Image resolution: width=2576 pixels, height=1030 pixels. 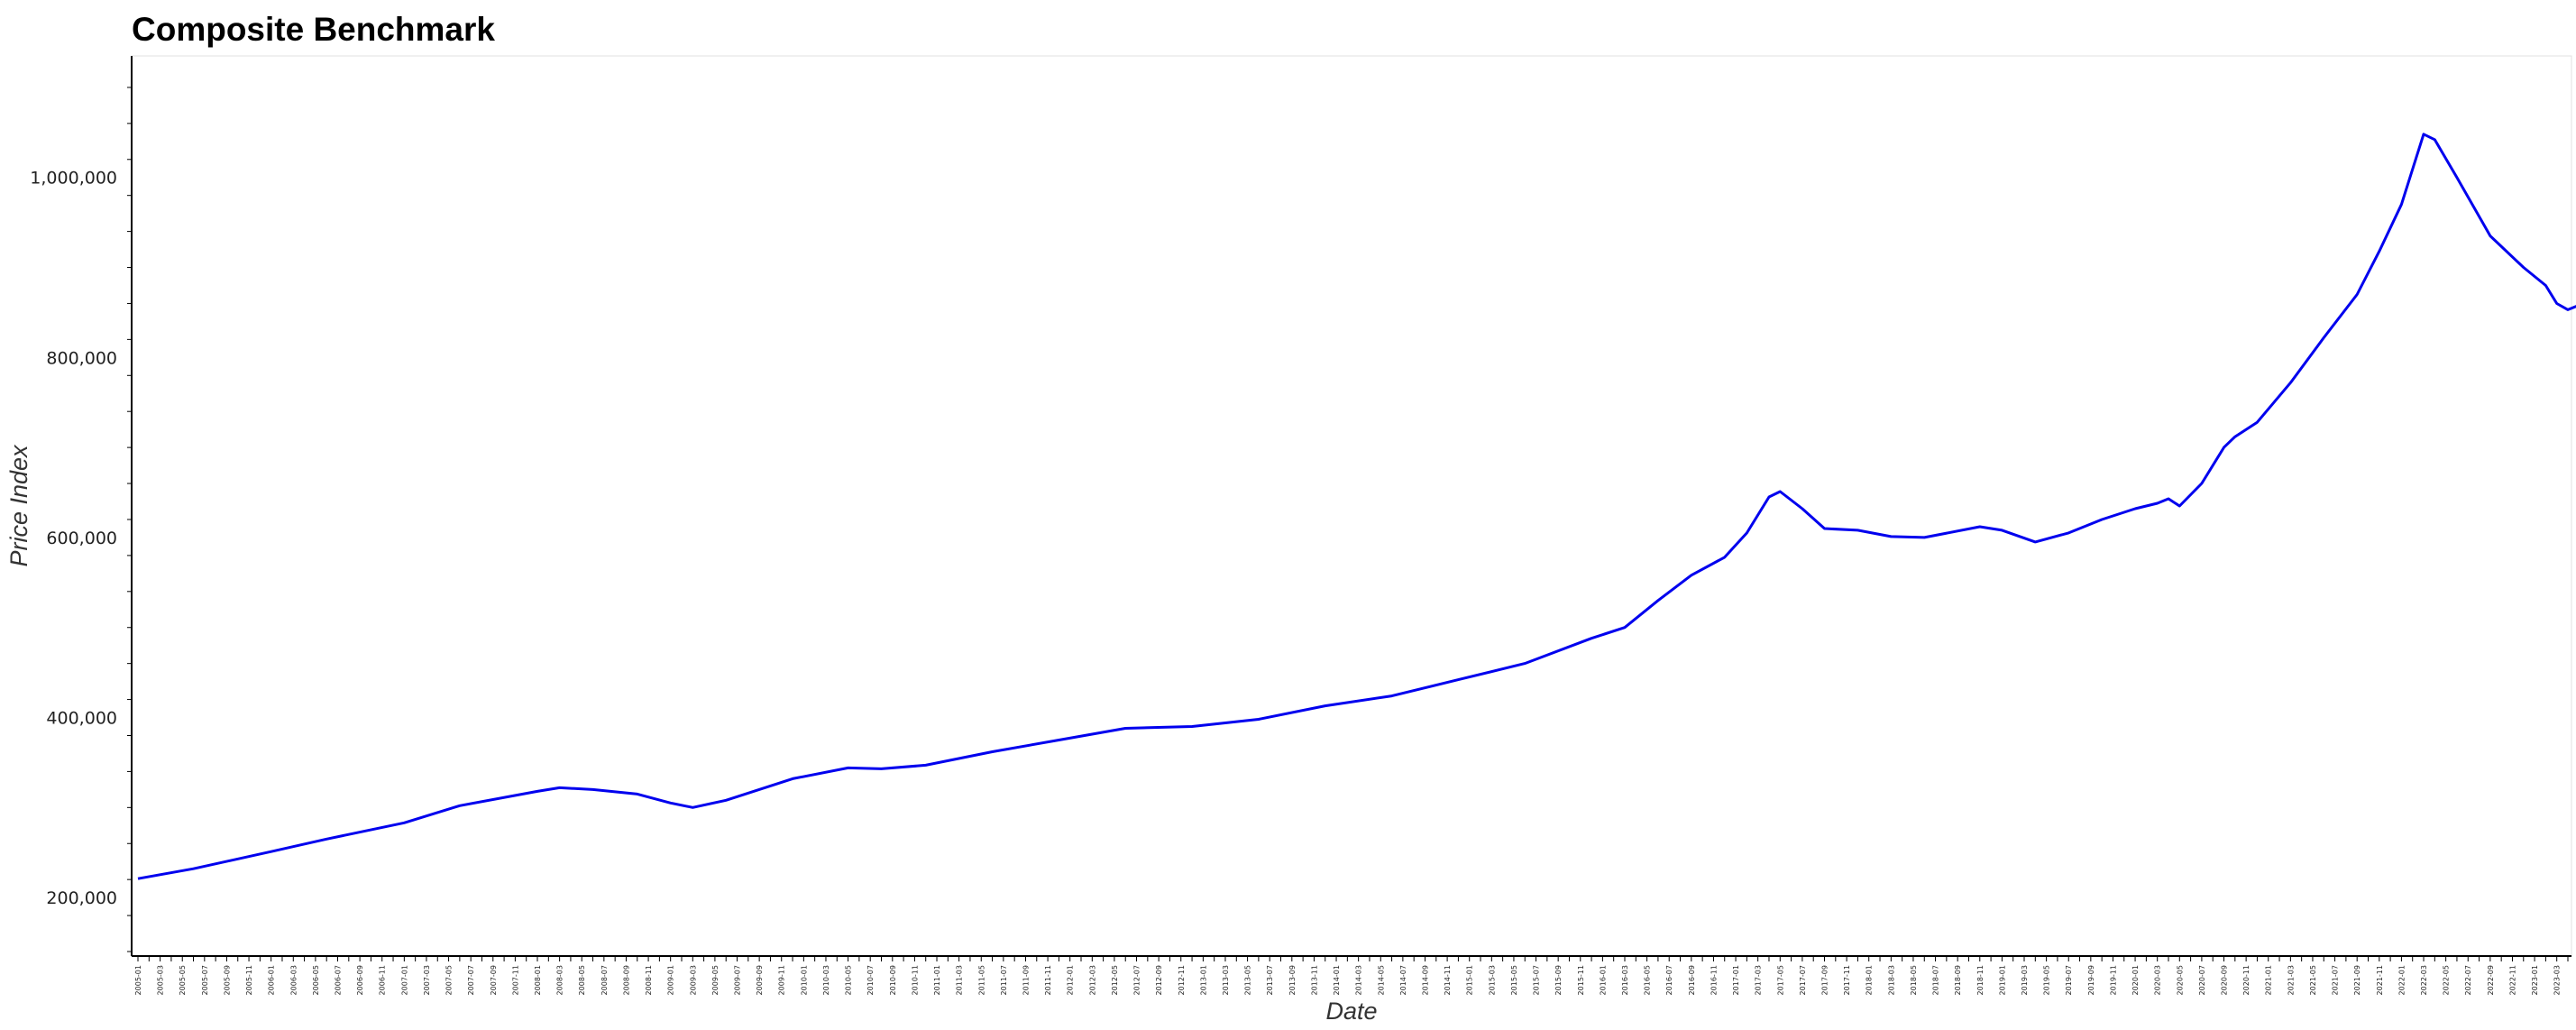 What do you see at coordinates (360, 980) in the screenshot?
I see `x-tick-label: 2006-09` at bounding box center [360, 980].